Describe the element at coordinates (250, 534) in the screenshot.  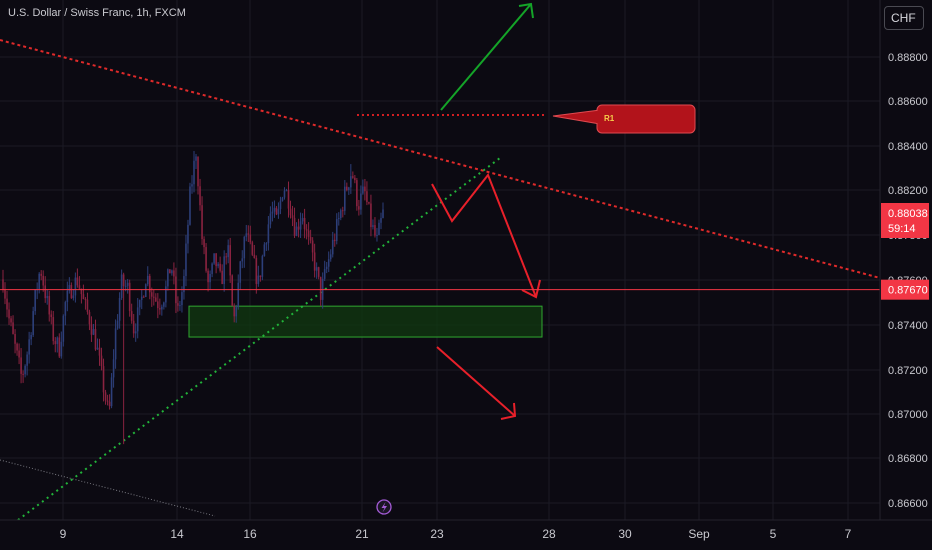
I see `time-tick-label: 16` at that location.